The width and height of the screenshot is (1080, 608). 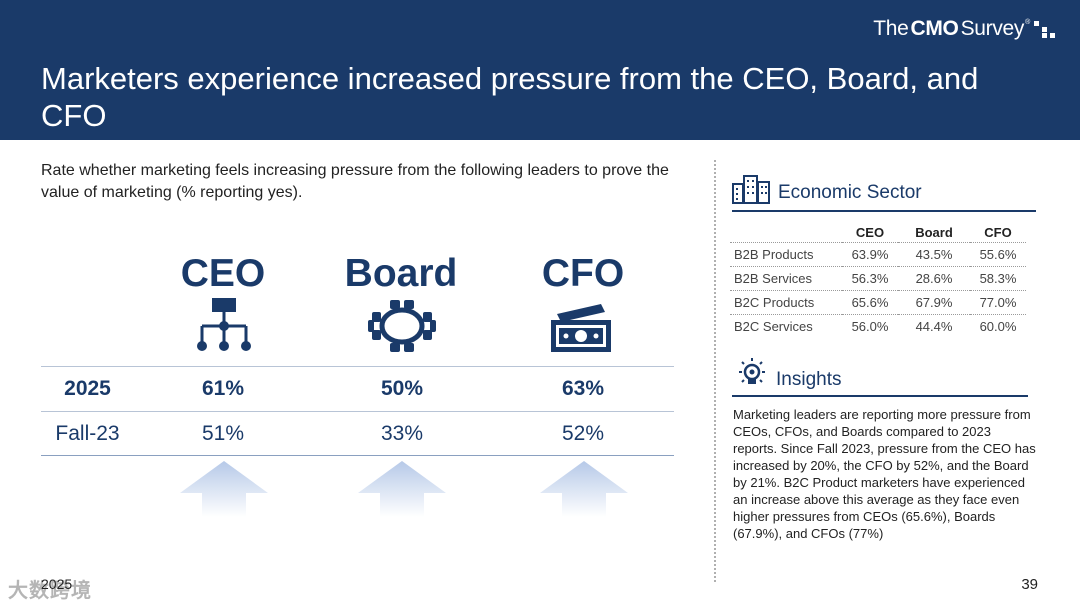 What do you see at coordinates (998, 232) in the screenshot?
I see `table-col-cfo: CFO` at bounding box center [998, 232].